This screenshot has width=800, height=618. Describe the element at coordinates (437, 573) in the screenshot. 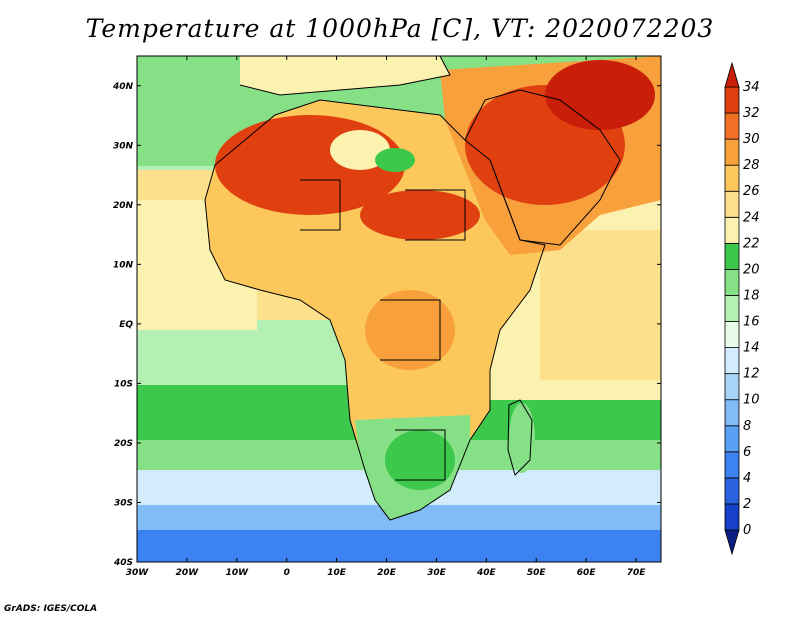

I see `lon-tick-label: 30E` at that location.